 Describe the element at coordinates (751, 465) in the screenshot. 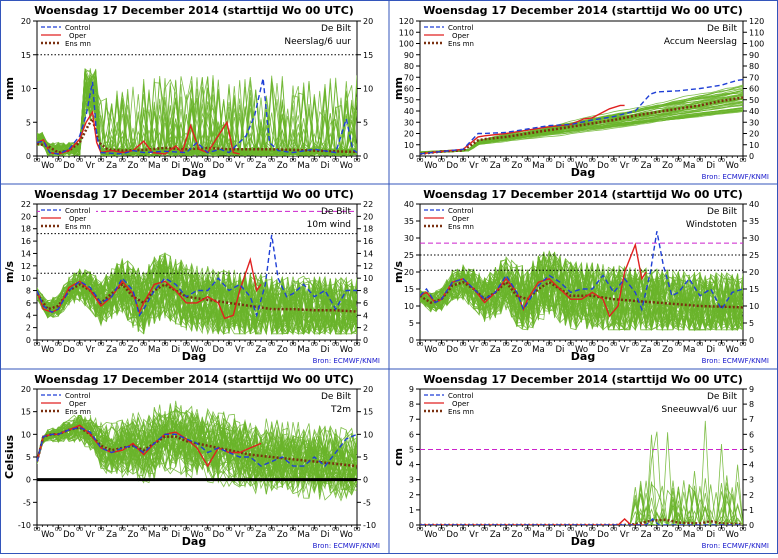

I see `y-tick-label-right: 4` at that location.